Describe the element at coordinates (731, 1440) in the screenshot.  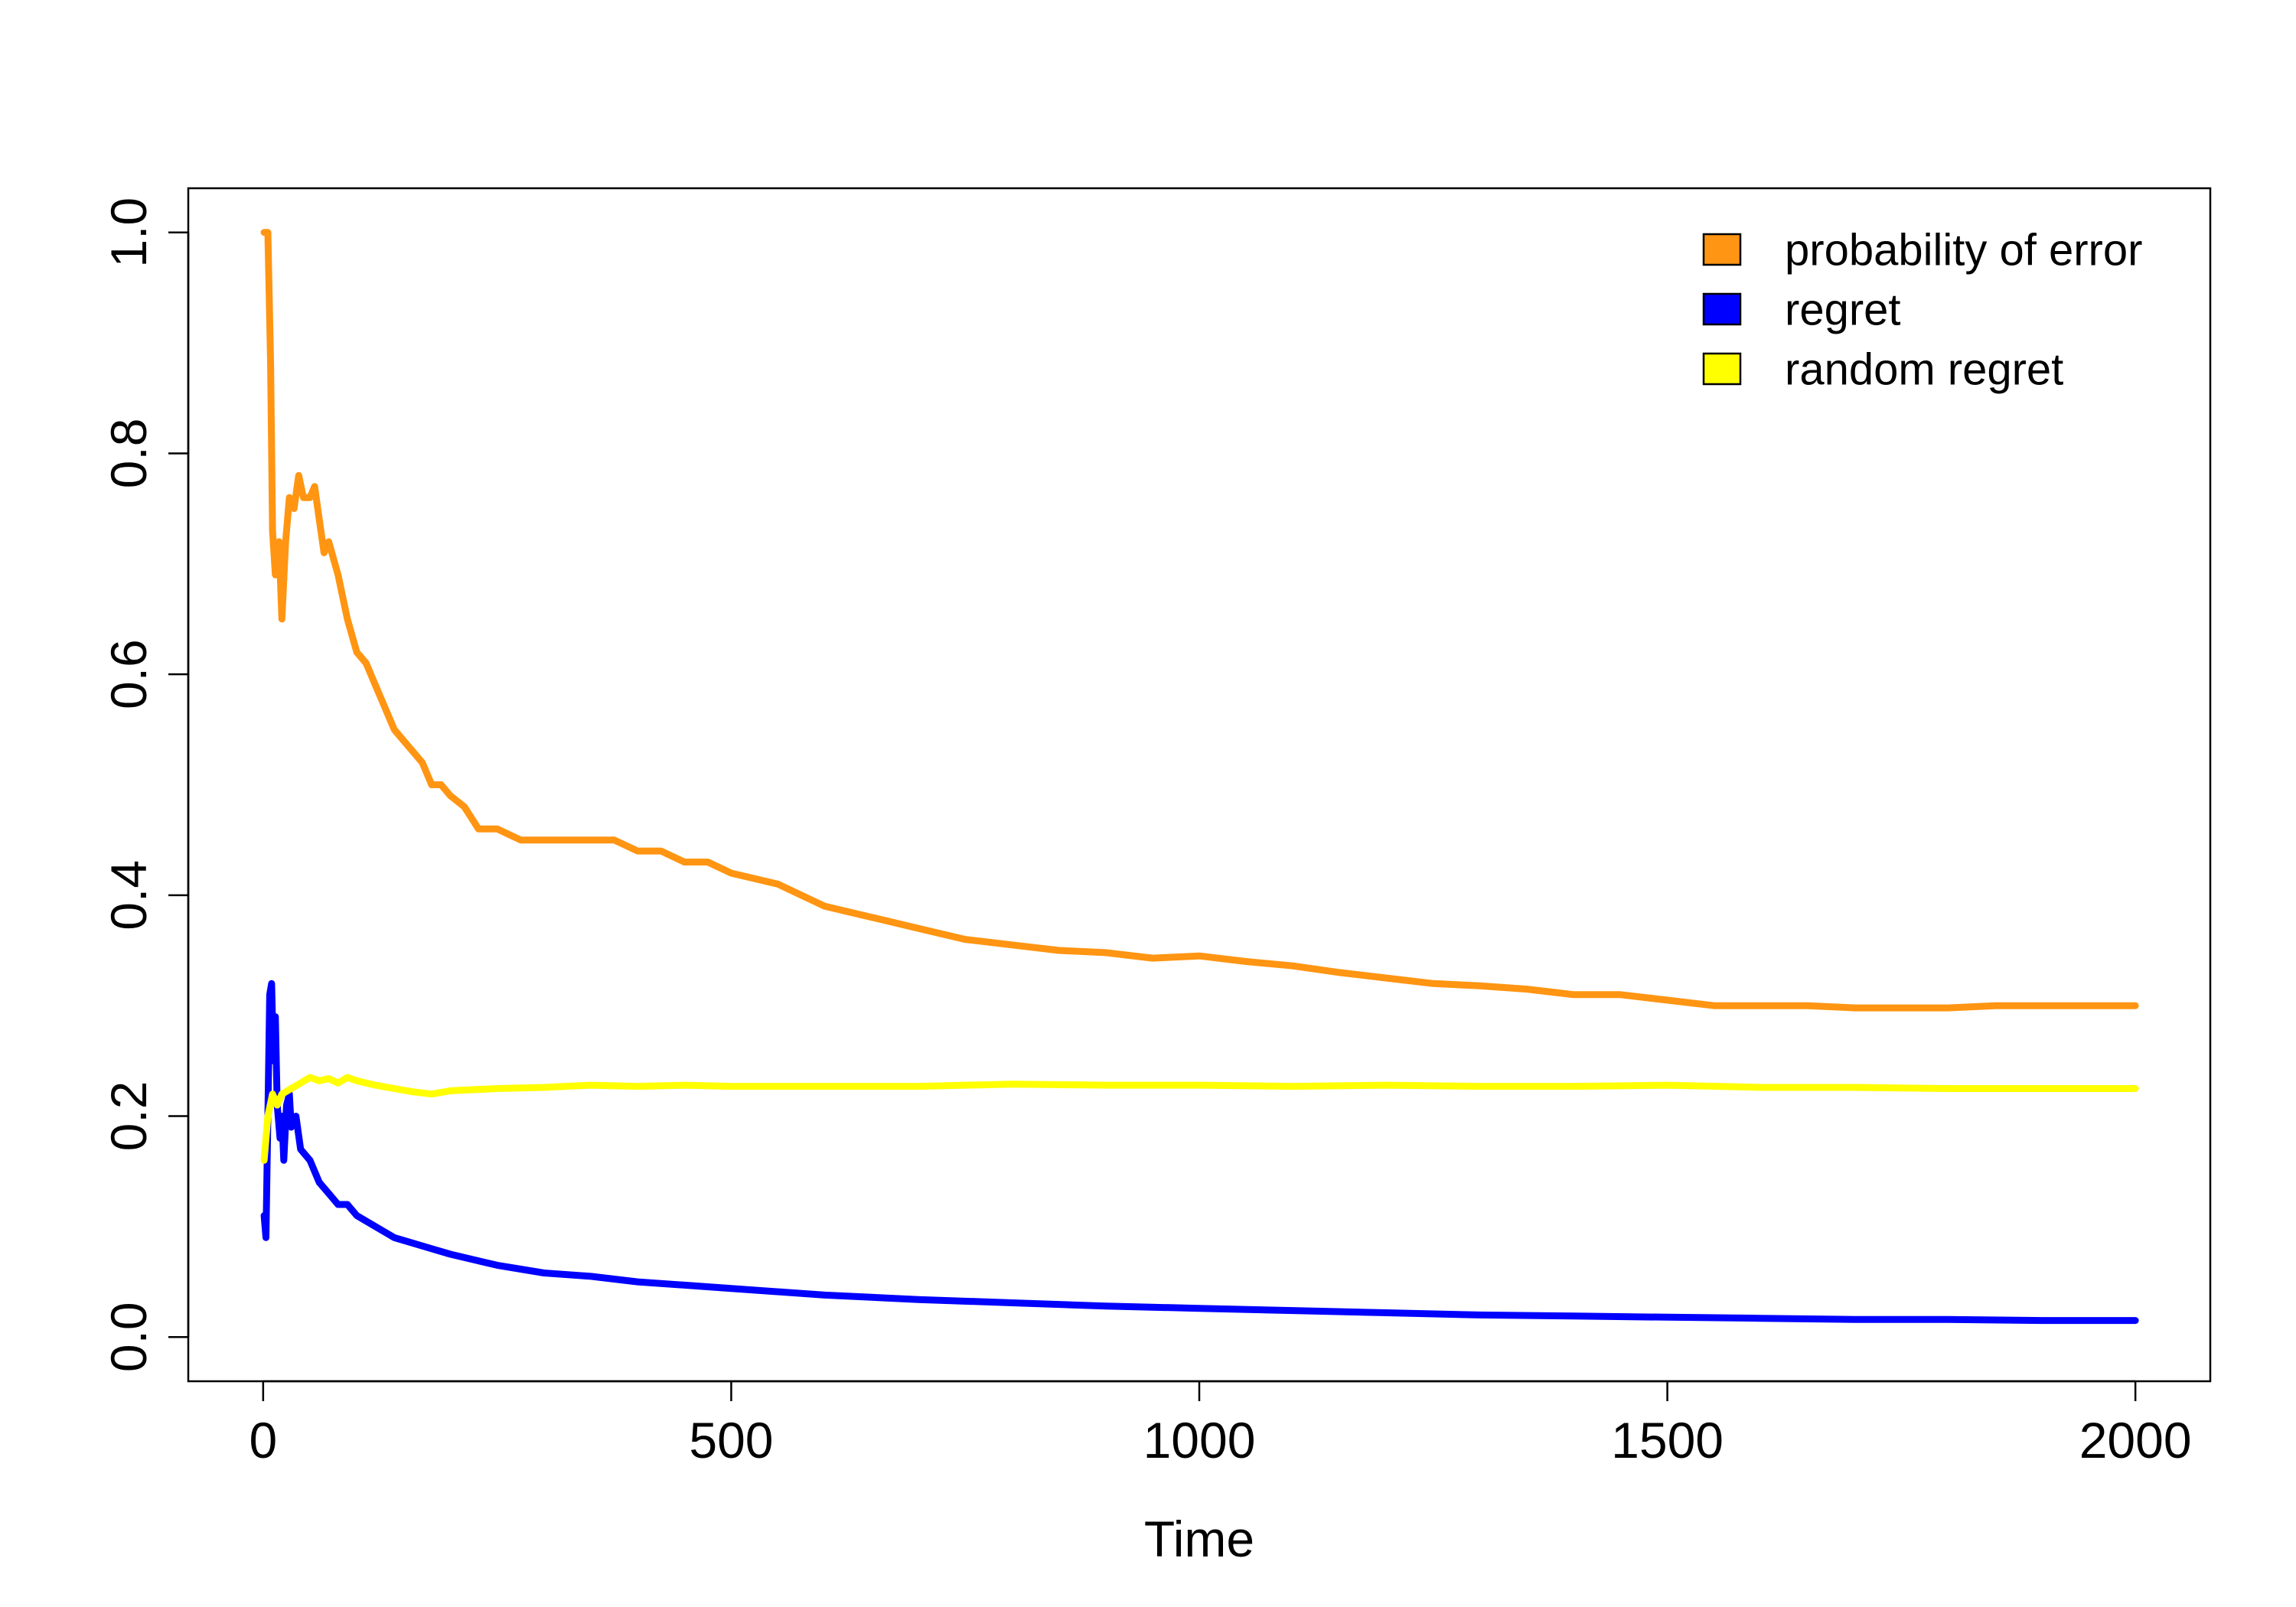
I see `x-tick-label: 500` at that location.